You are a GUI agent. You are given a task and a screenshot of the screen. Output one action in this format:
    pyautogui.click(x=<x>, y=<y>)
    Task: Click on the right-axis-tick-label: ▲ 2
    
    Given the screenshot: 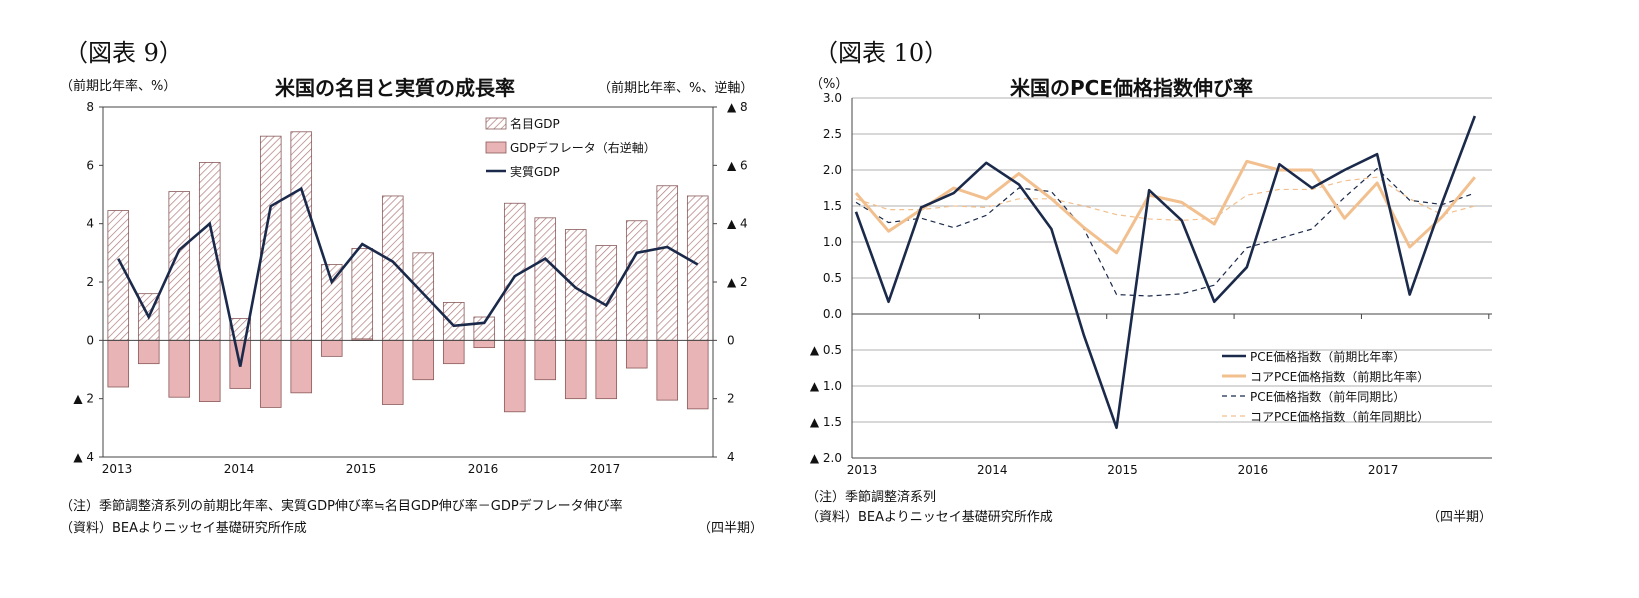 What is the action you would take?
    pyautogui.click(x=737, y=282)
    